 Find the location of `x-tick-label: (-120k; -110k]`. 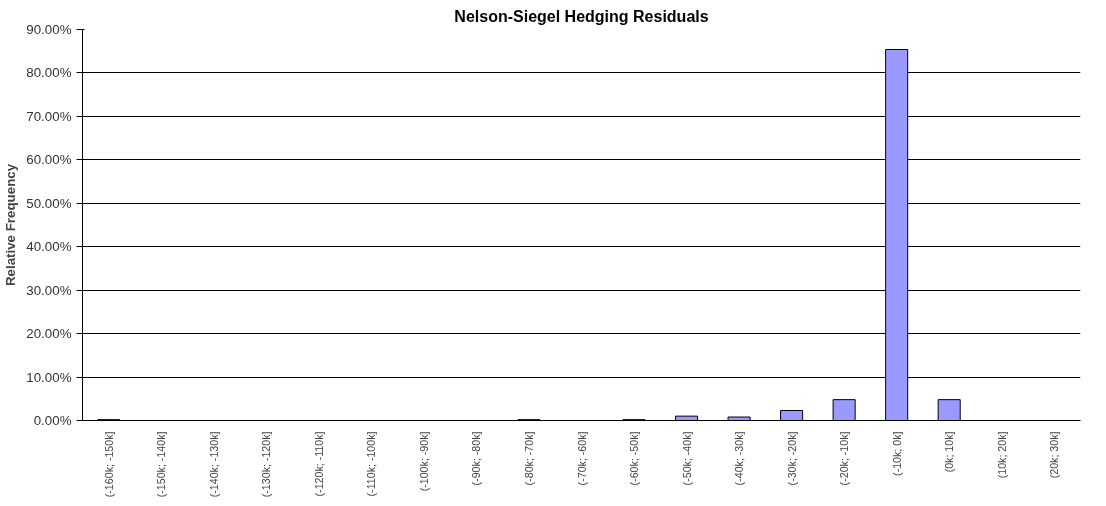

x-tick-label: (-120k; -110k] is located at coordinates (318, 464).